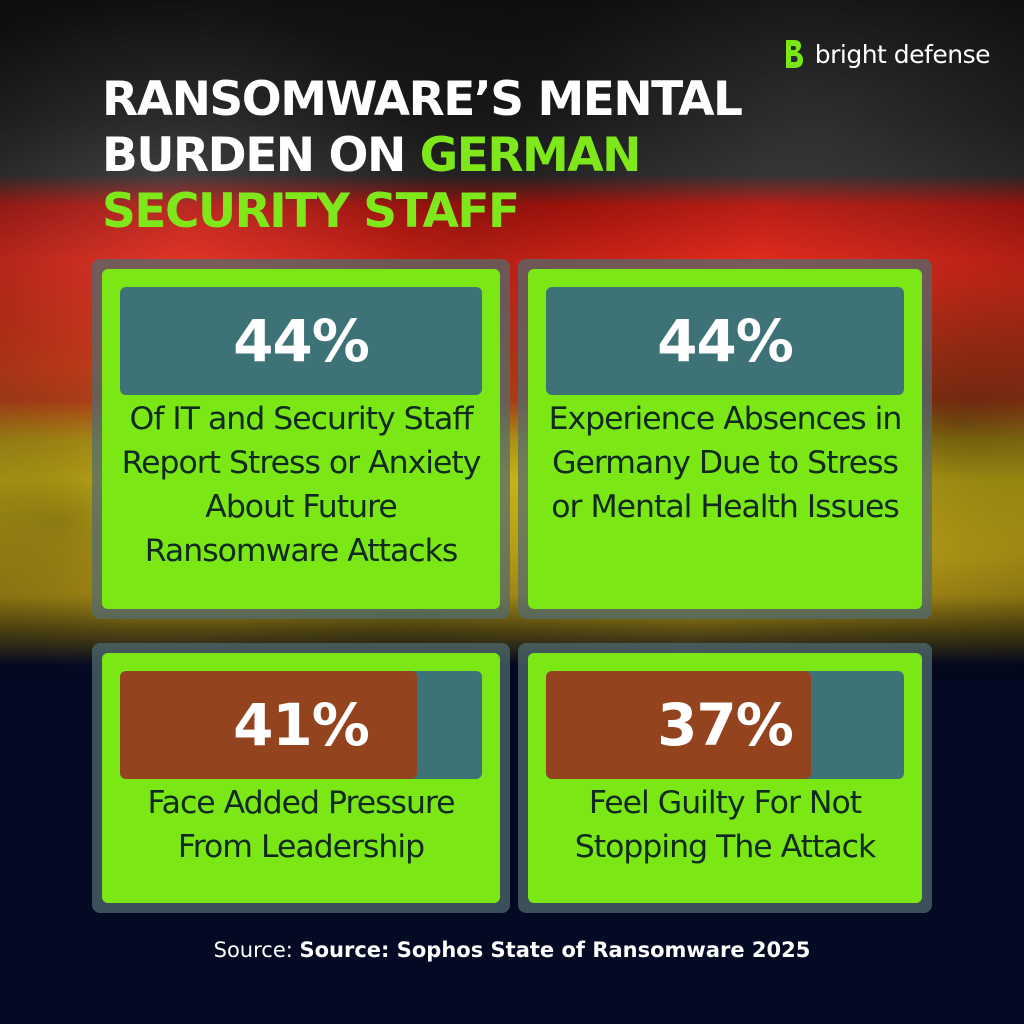 This screenshot has height=1024, width=1024. I want to click on brand-logo: bright defense, so click(887, 54).